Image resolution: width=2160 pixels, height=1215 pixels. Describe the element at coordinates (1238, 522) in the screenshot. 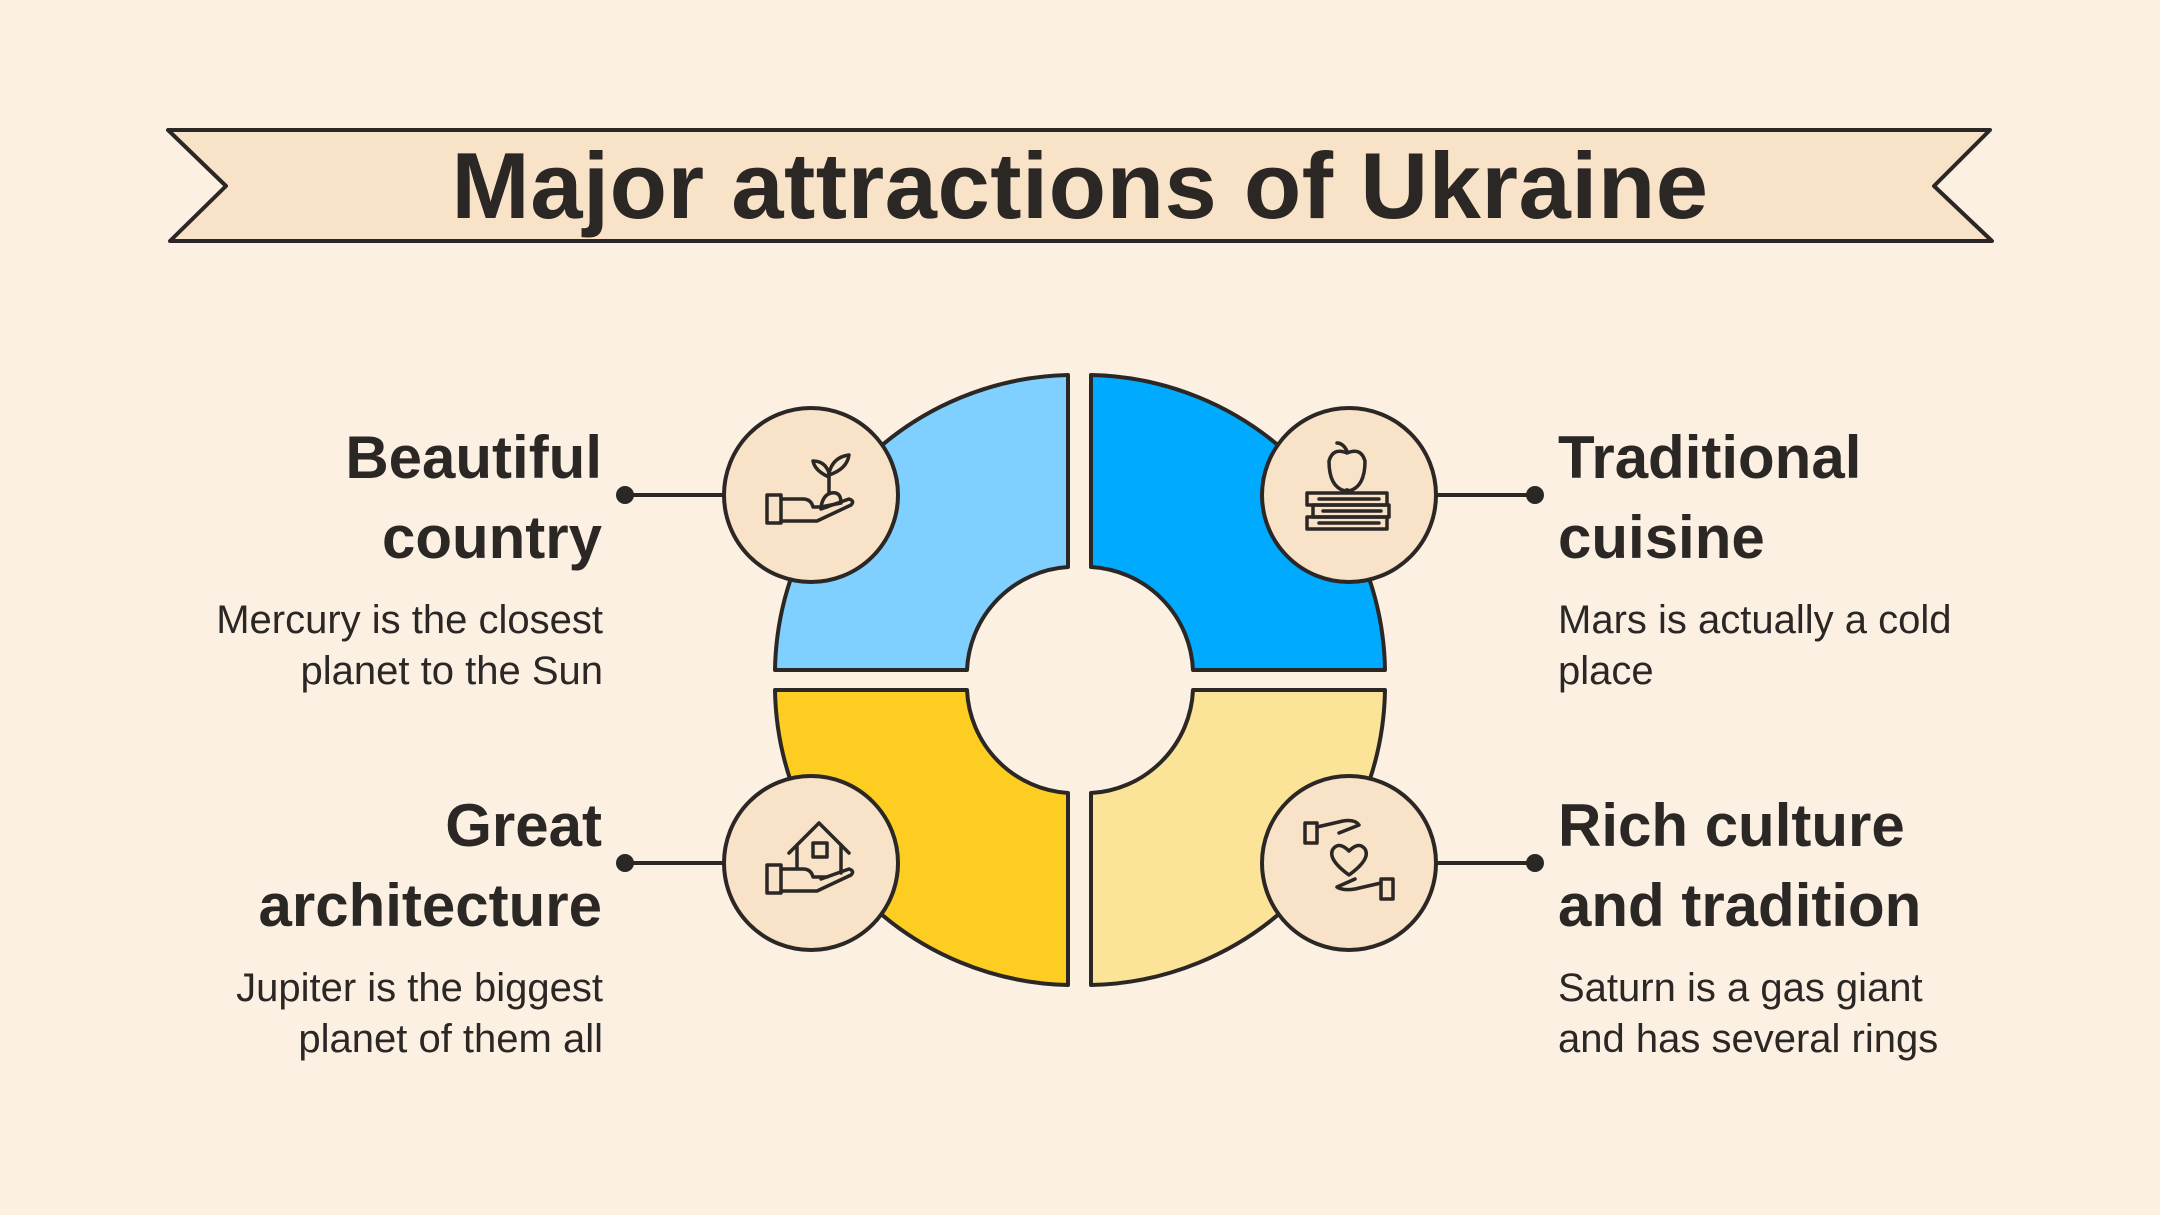

I see `quadrant-top-right` at that location.